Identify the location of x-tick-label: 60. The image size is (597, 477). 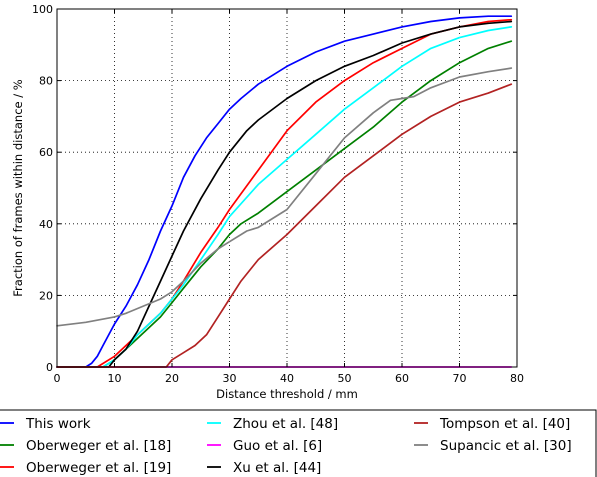
(402, 378).